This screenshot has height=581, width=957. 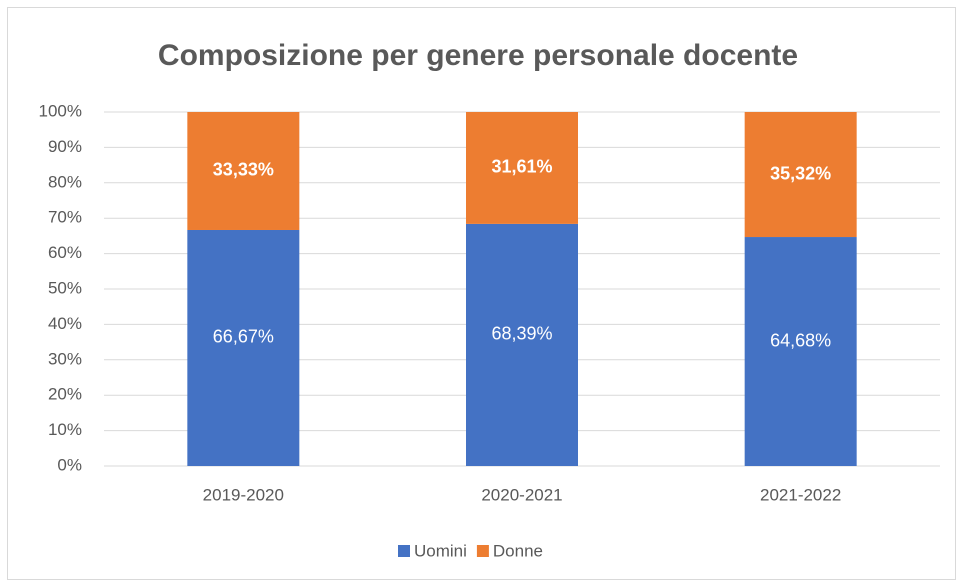 I want to click on y-tick-label: 100%, so click(x=60, y=110).